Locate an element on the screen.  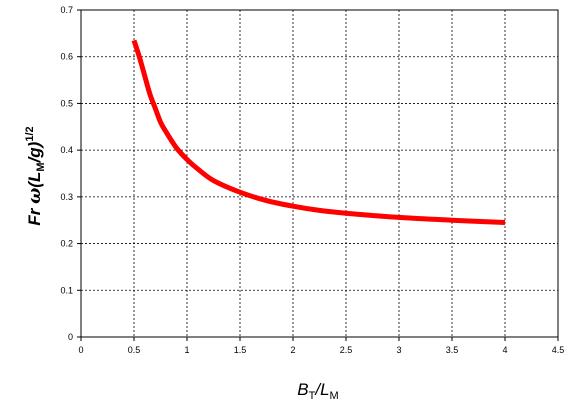
x-axis-label: BT/LM is located at coordinates (317, 391).